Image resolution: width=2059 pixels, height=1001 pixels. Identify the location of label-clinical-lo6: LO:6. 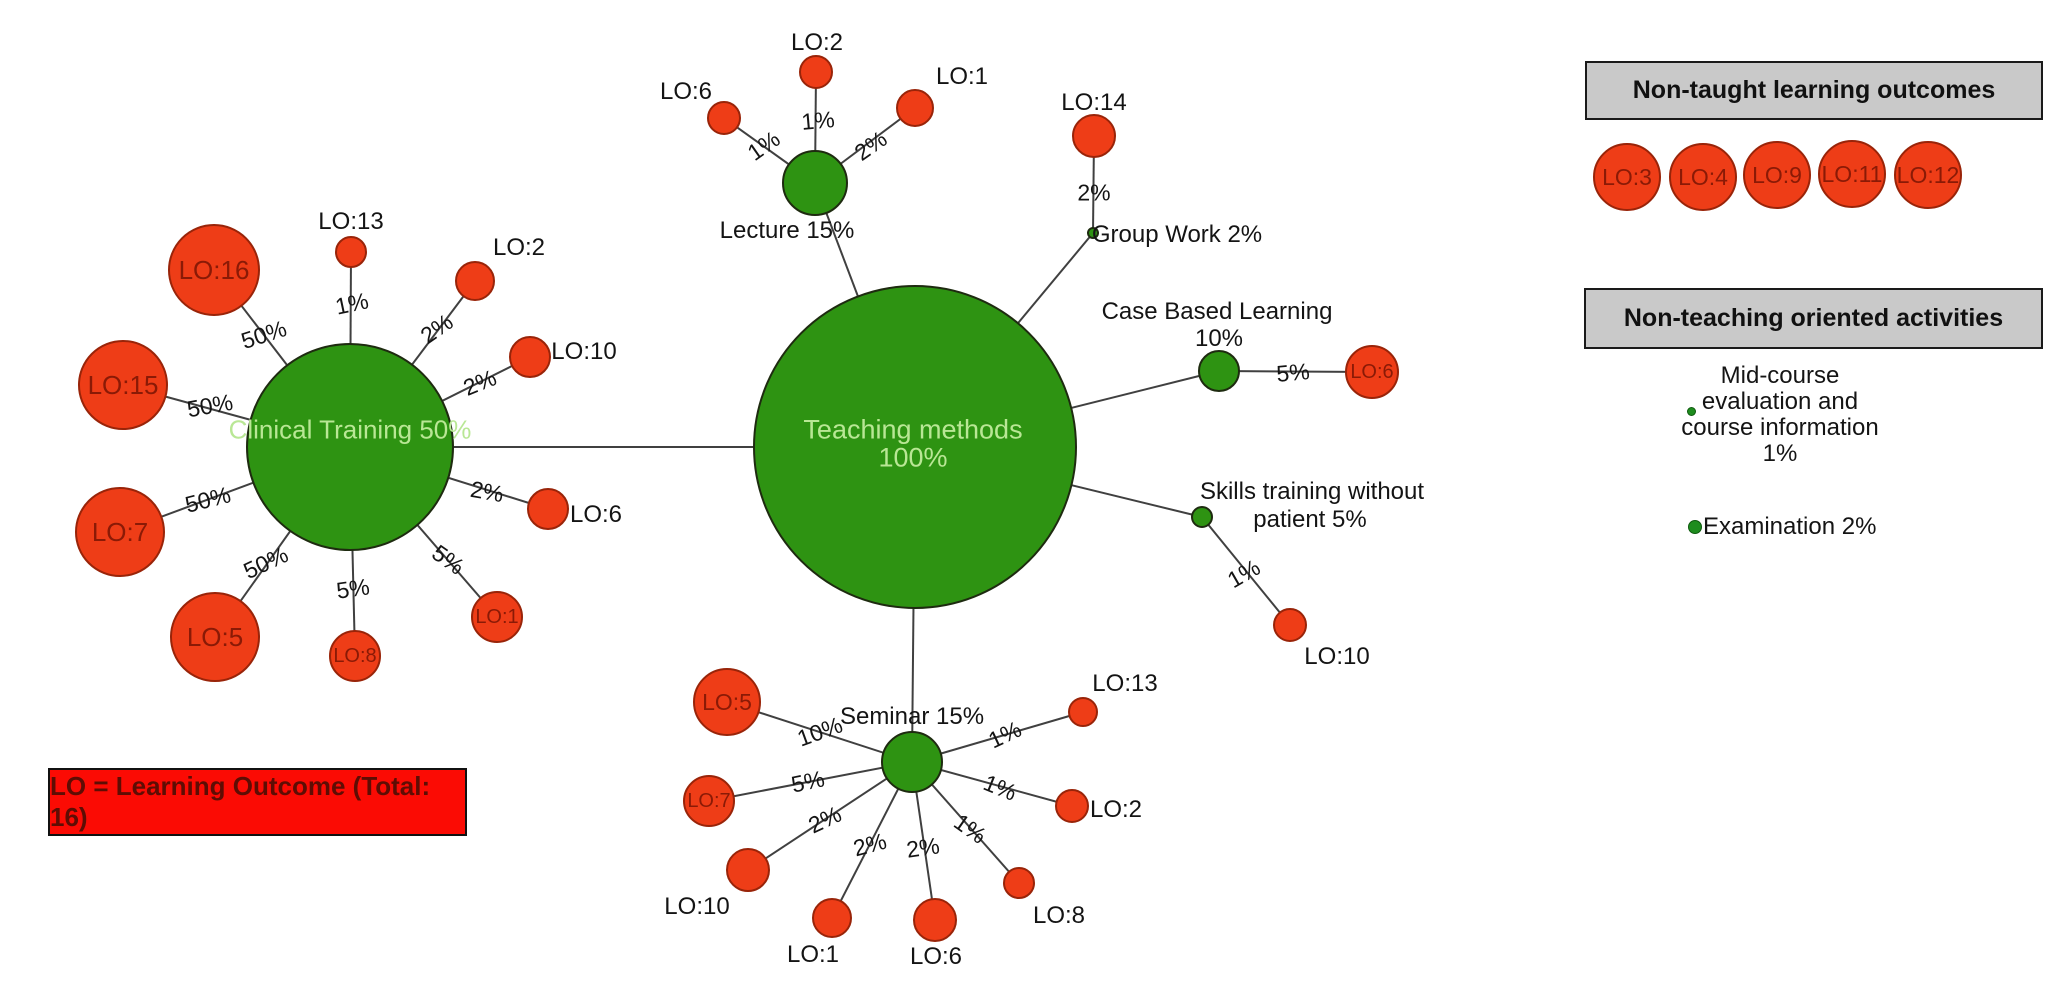
(596, 514).